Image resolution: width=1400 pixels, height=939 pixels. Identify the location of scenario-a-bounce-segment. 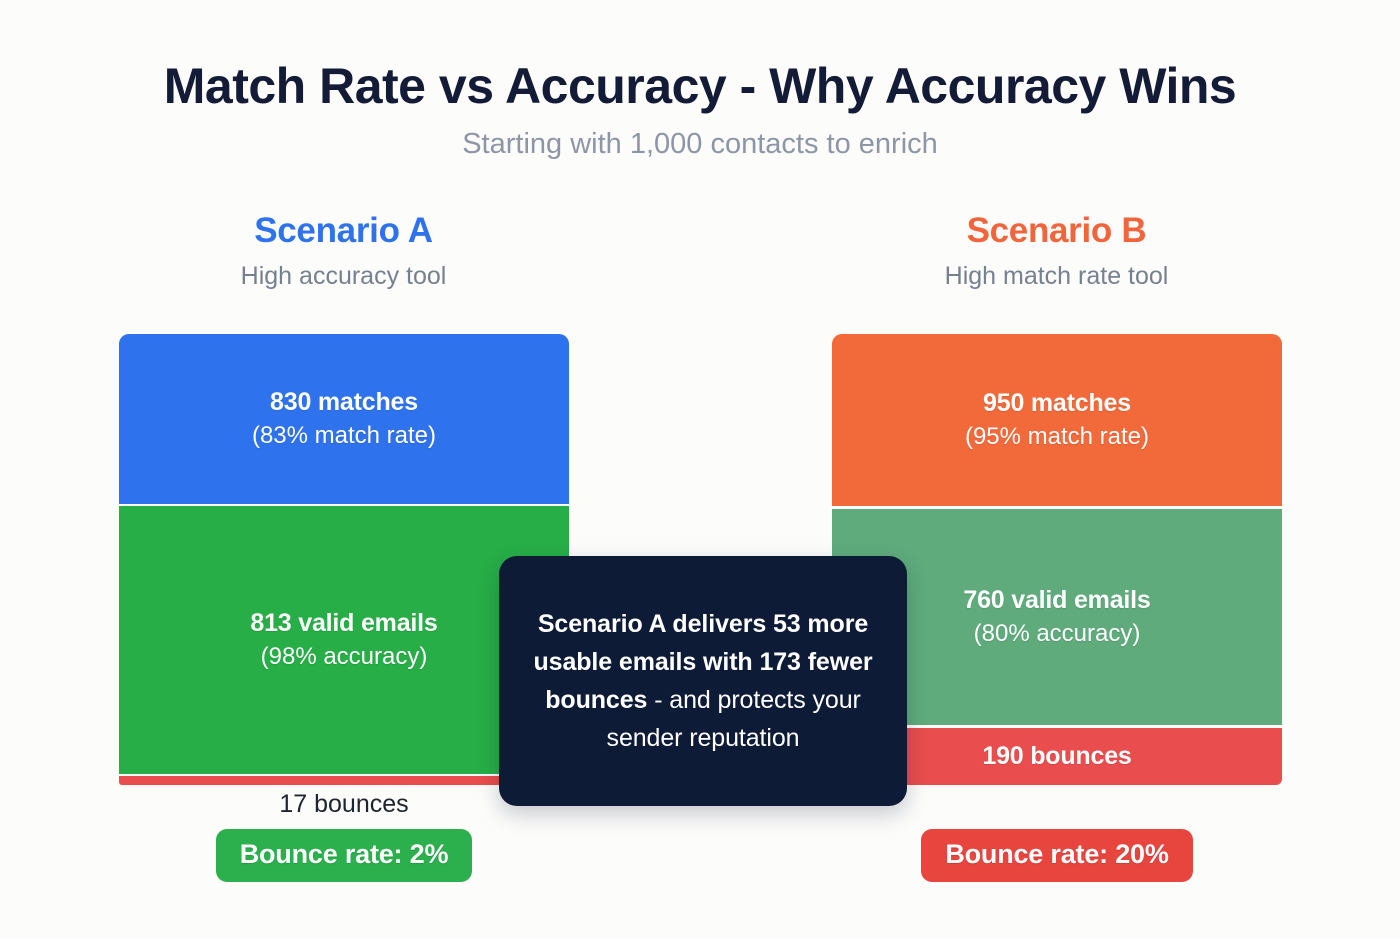
(344, 780).